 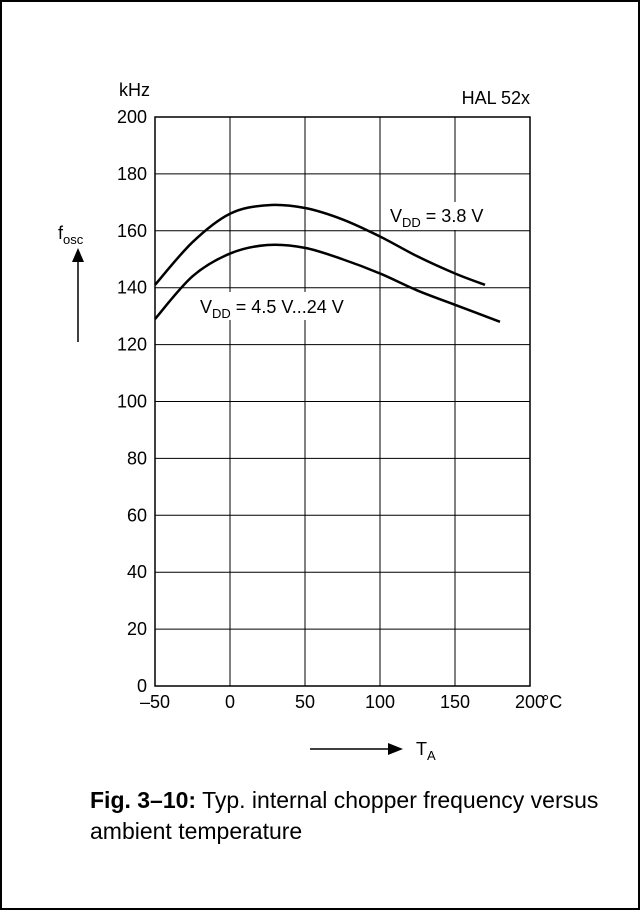 I want to click on x-tick-label: –50, so click(x=155, y=702).